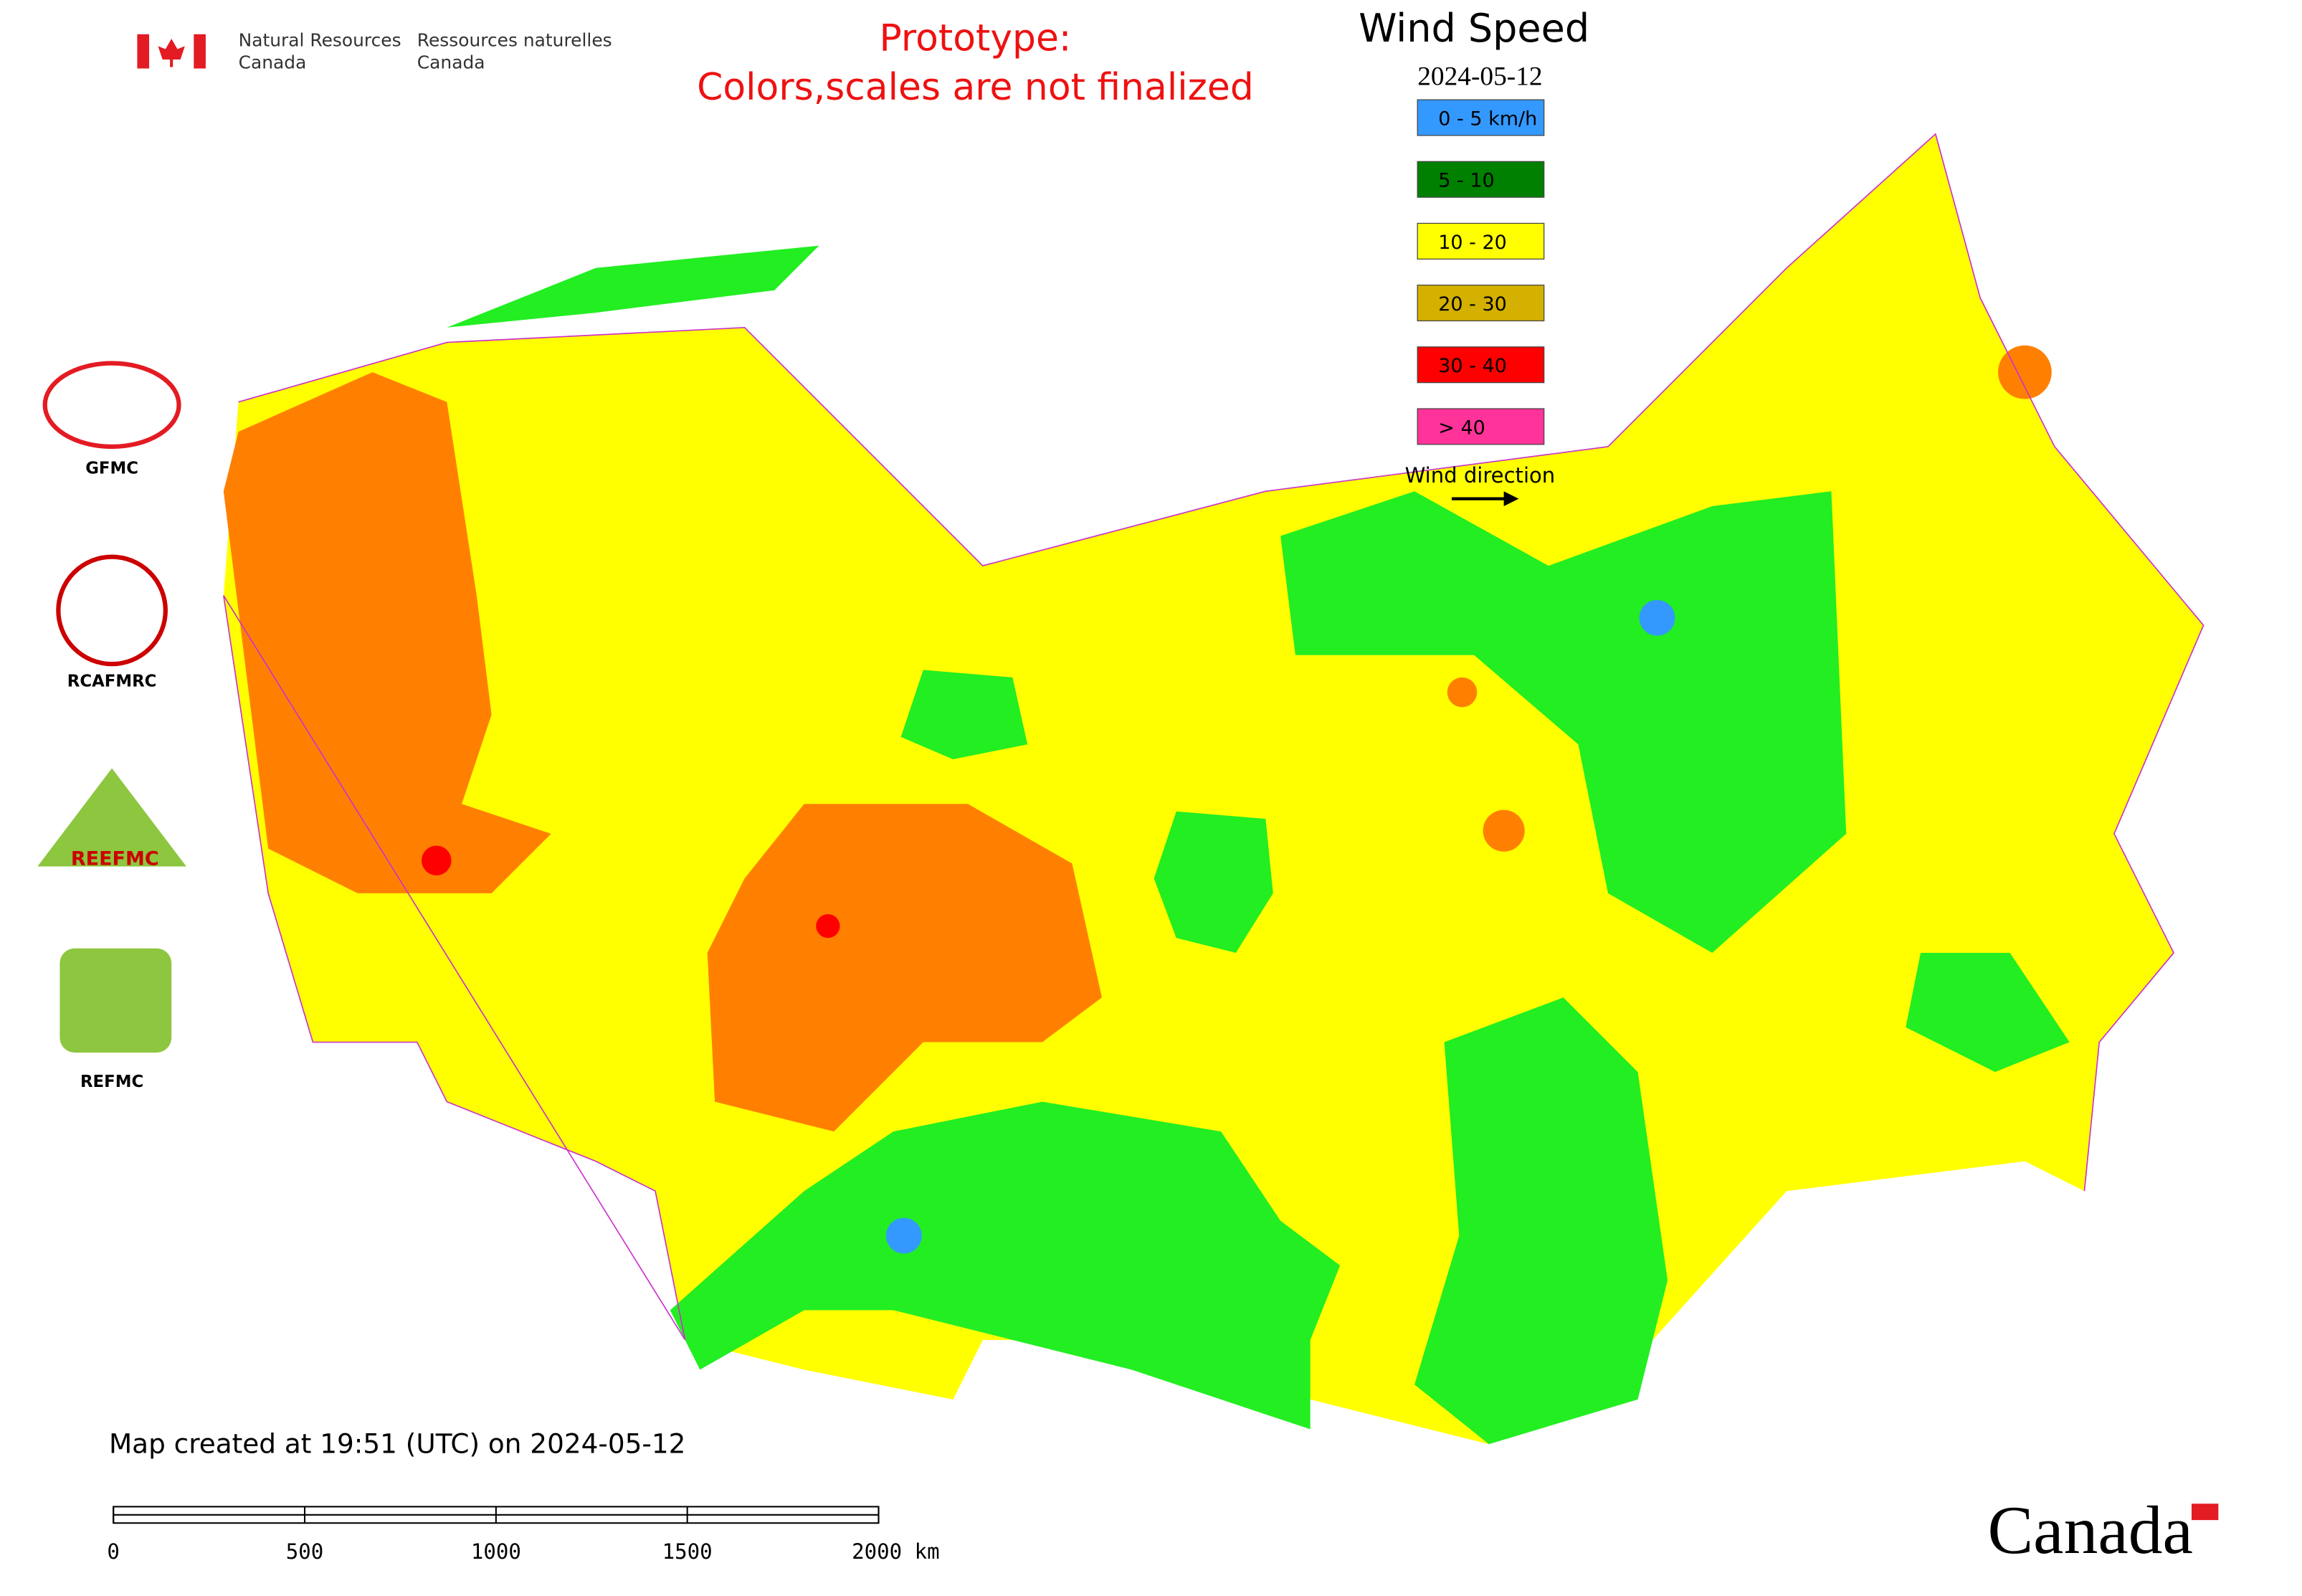 This screenshot has height=1596, width=2302. I want to click on region-green-east, so click(1988, 1012).